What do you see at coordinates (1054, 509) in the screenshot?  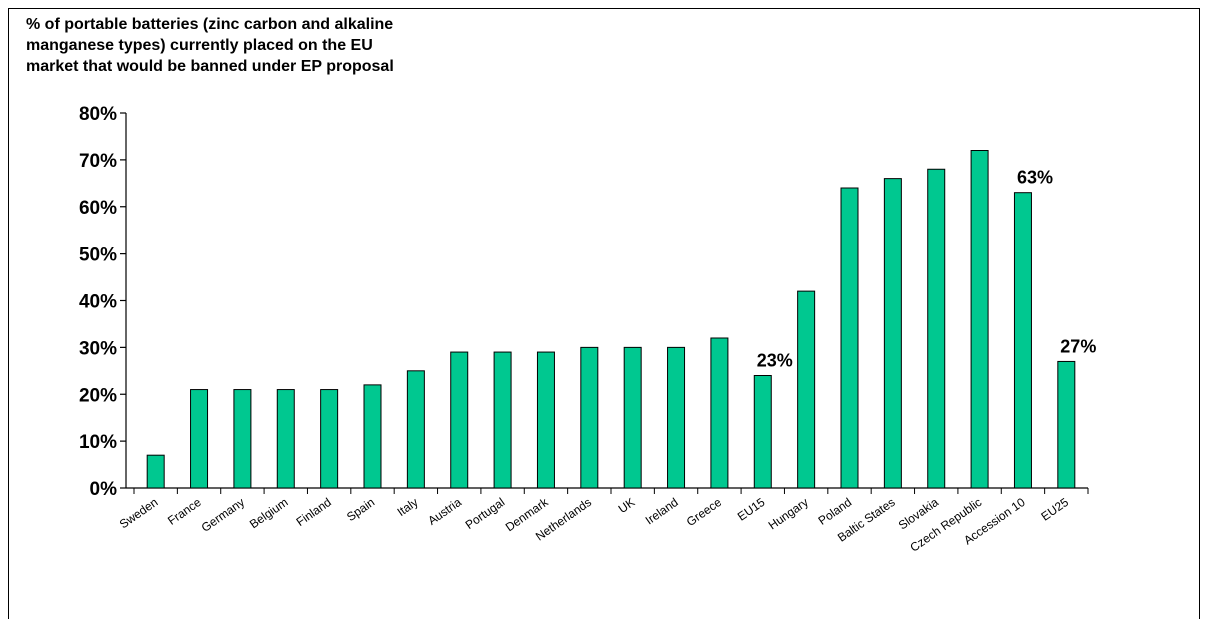 I see `category-label: EU25` at bounding box center [1054, 509].